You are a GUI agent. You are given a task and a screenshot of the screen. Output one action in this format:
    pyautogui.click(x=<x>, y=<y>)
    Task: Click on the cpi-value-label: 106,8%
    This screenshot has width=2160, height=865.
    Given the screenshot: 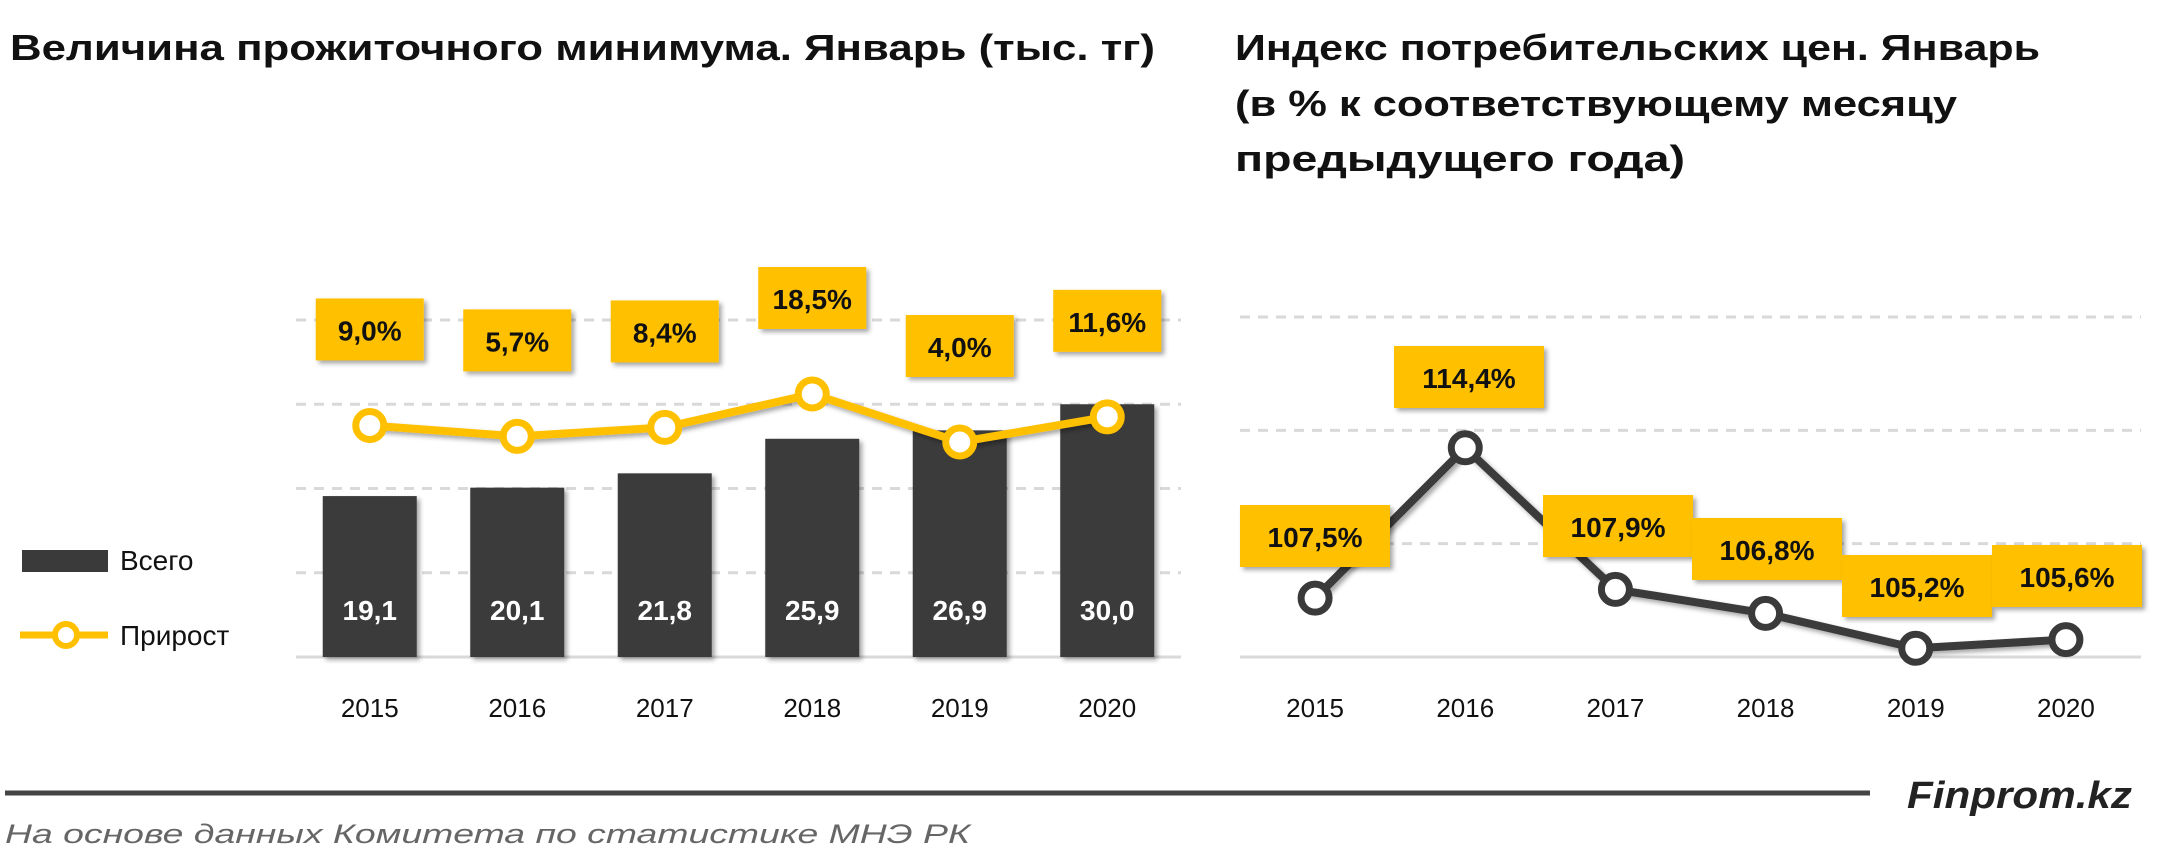 What is the action you would take?
    pyautogui.click(x=1767, y=550)
    